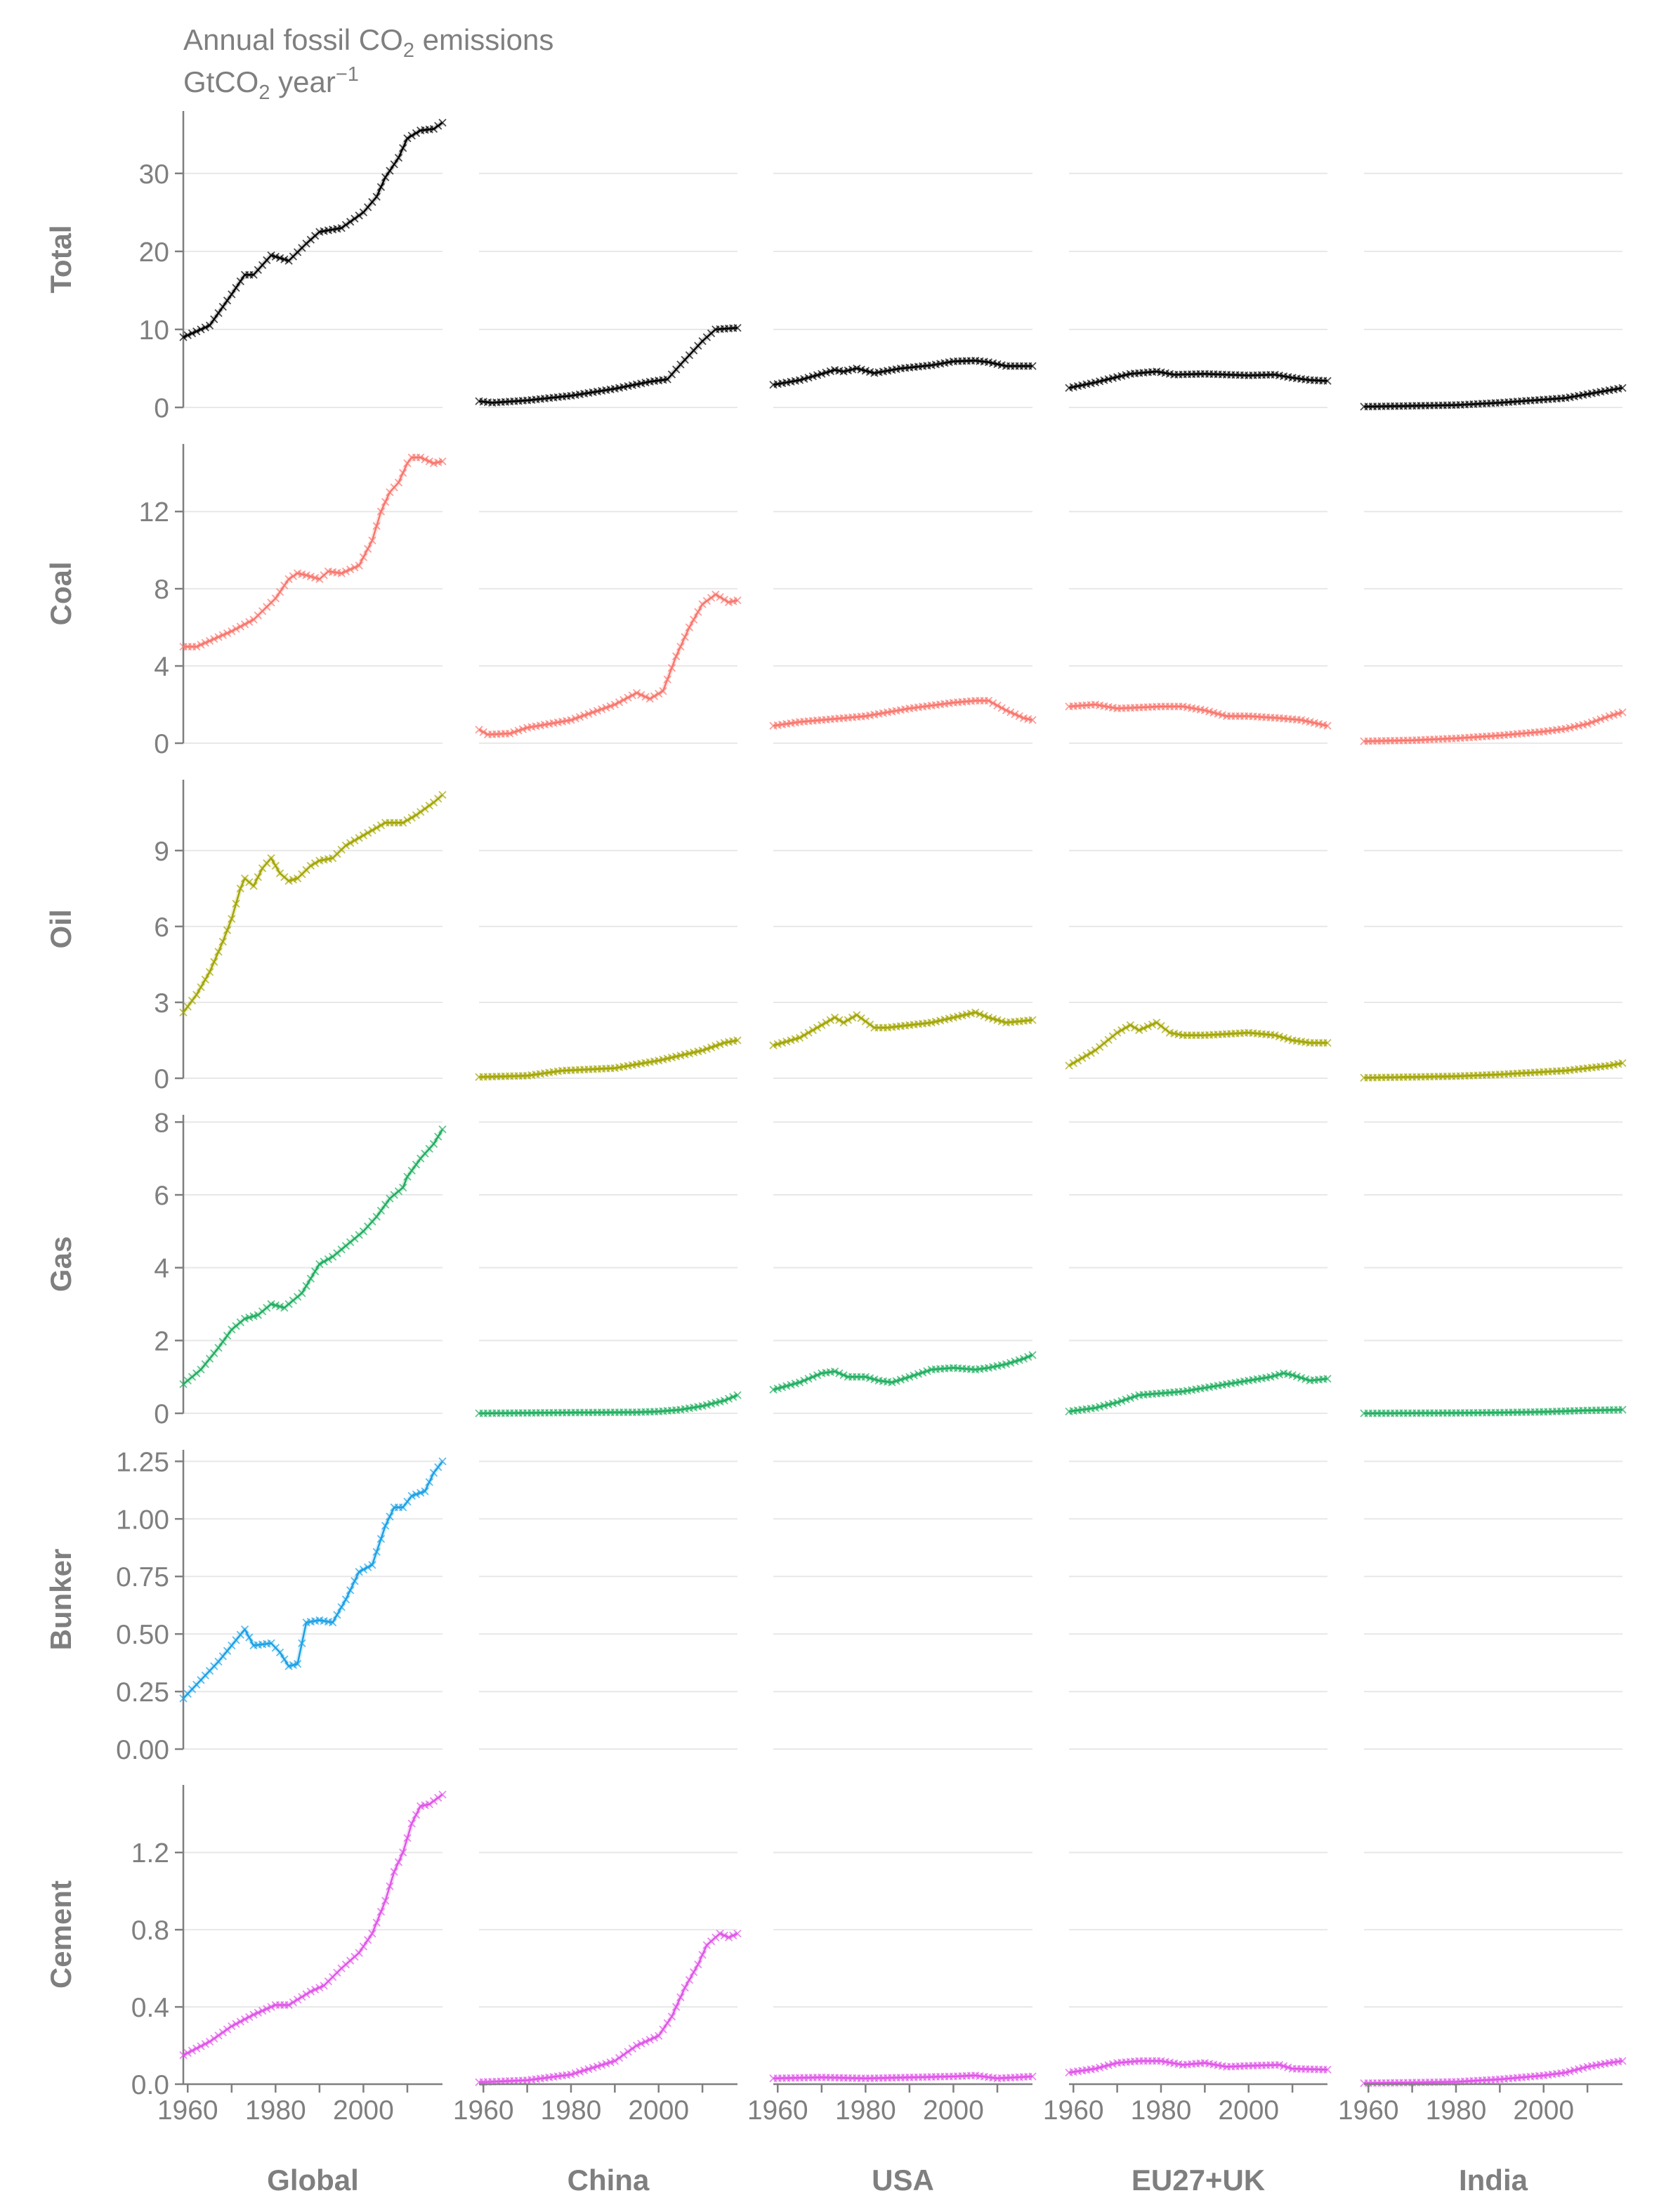 The image size is (1659, 2212). Describe the element at coordinates (154, 253) in the screenshot. I see `y-tick-label: 20` at that location.